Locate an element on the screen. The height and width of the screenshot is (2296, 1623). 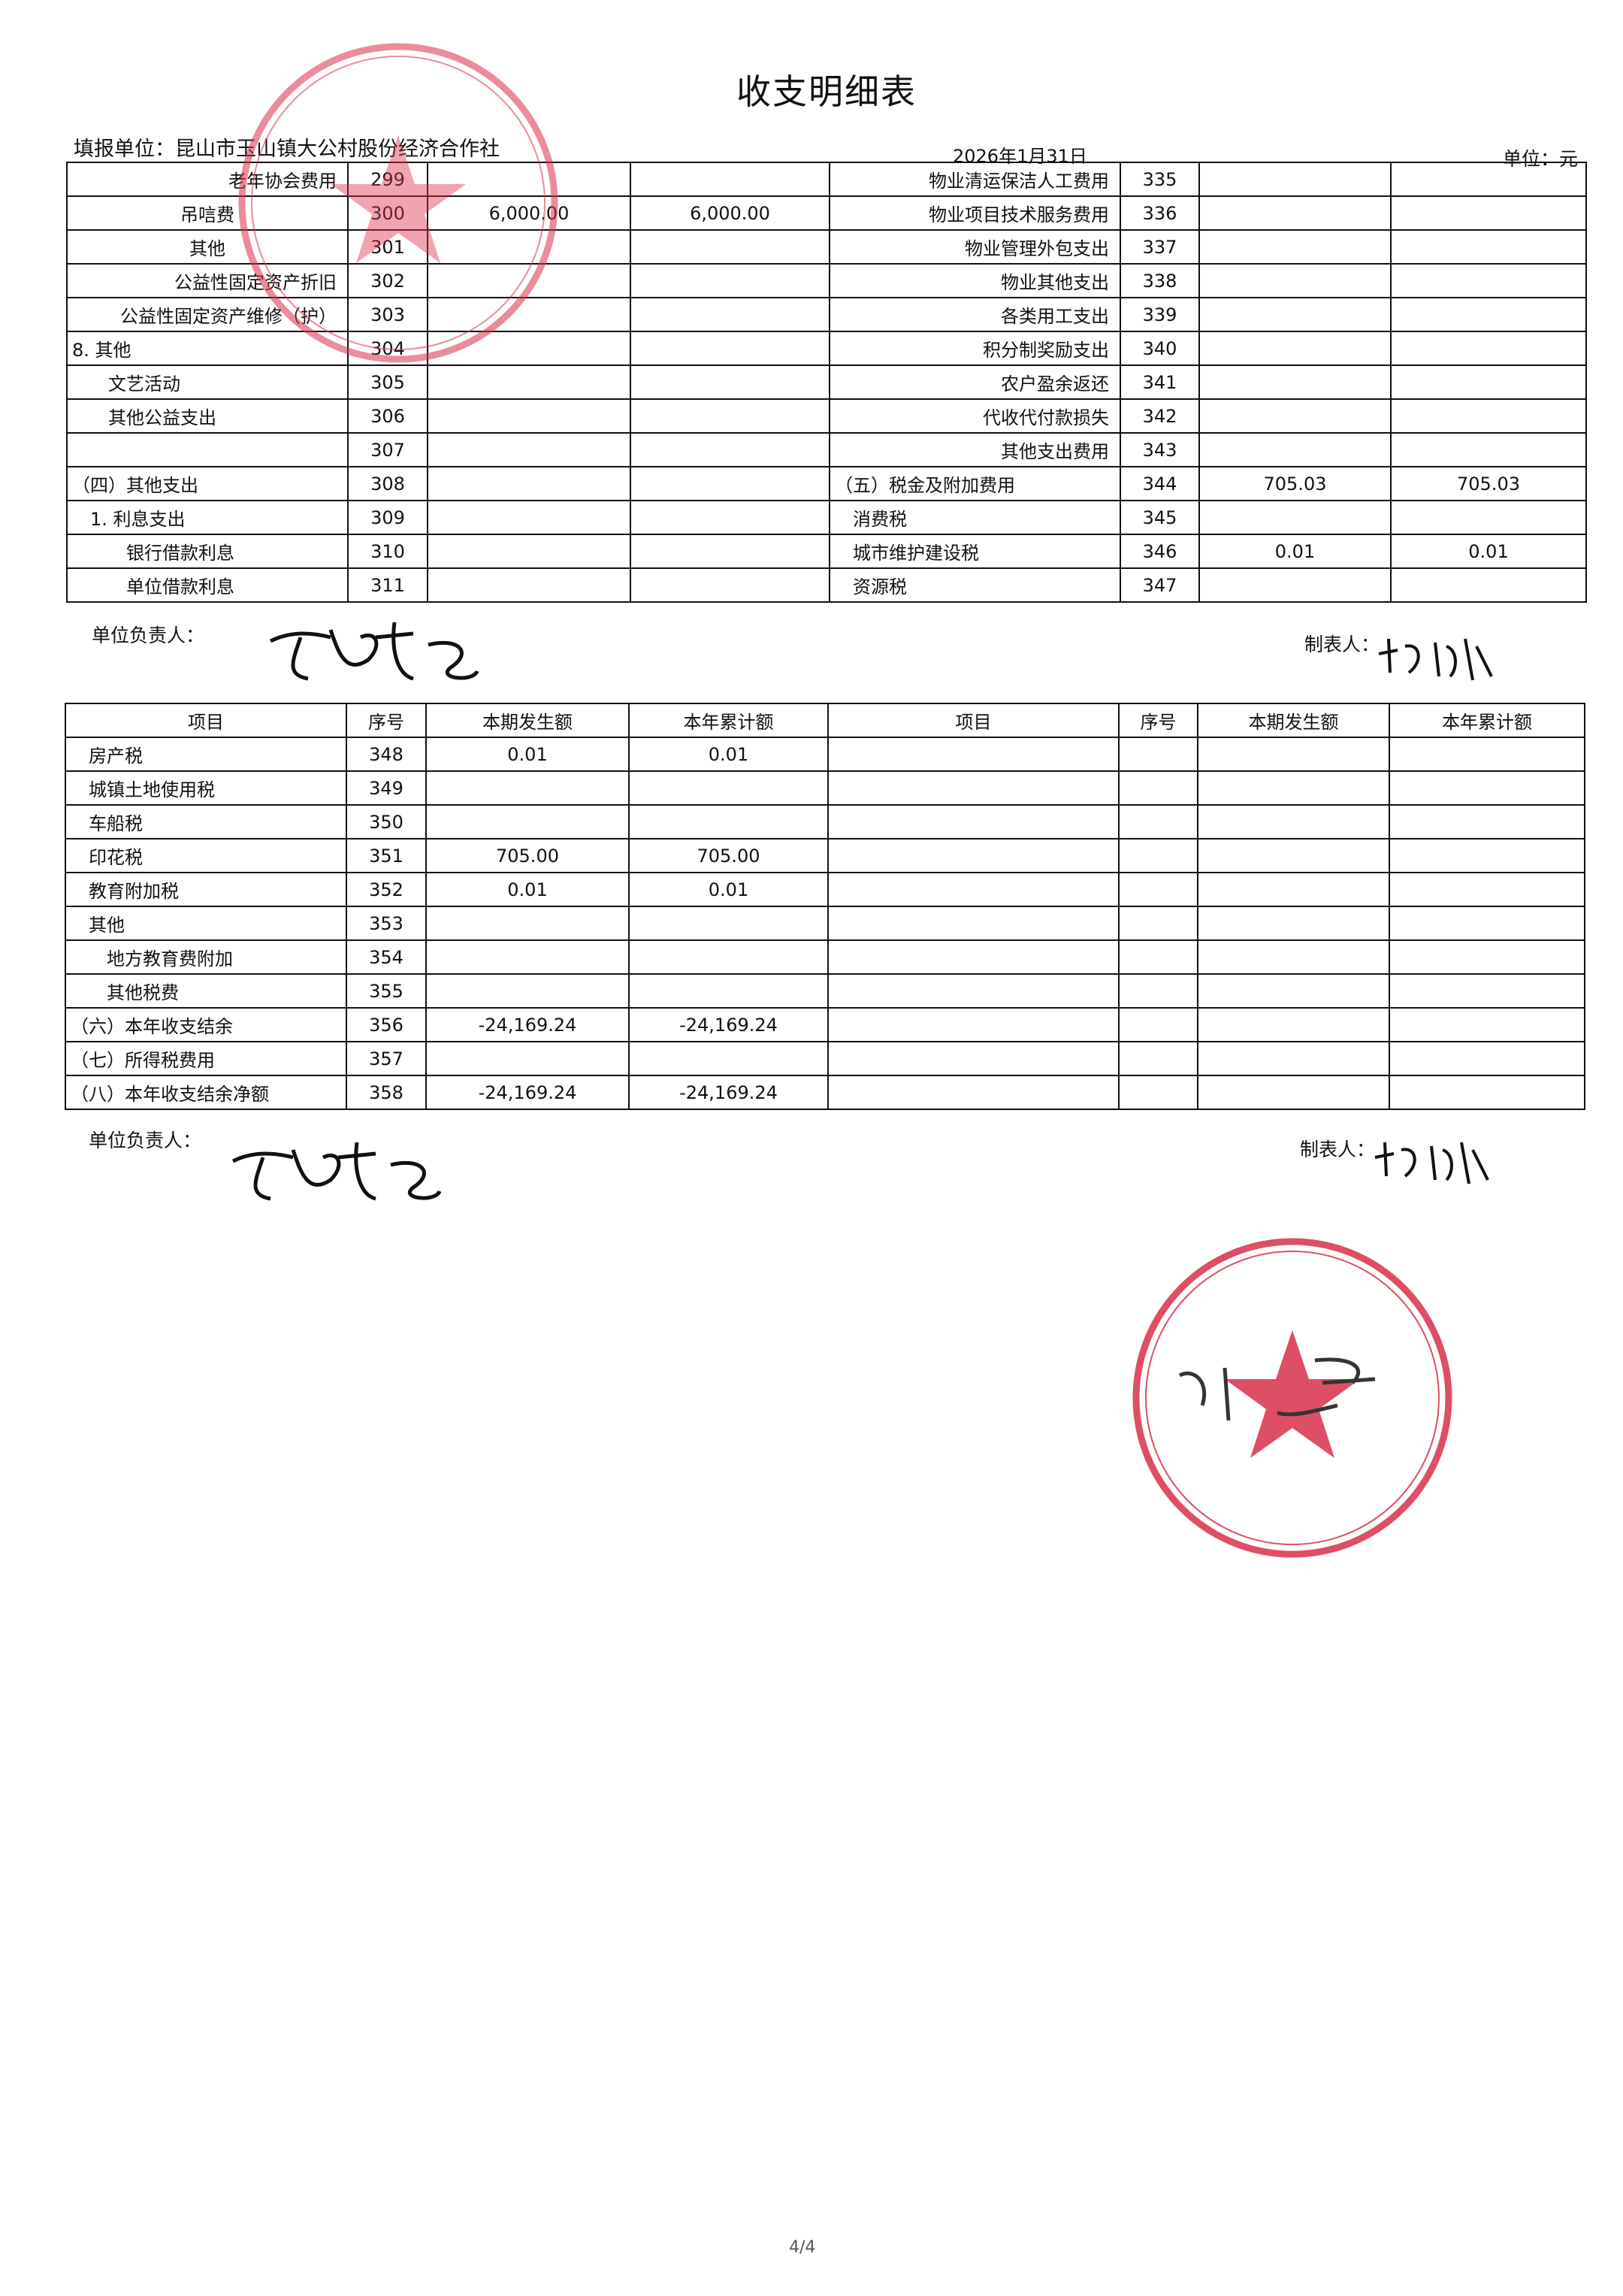
table-row: 其他公益支出 306 代收代付款损失 342 is located at coordinates (826, 416).